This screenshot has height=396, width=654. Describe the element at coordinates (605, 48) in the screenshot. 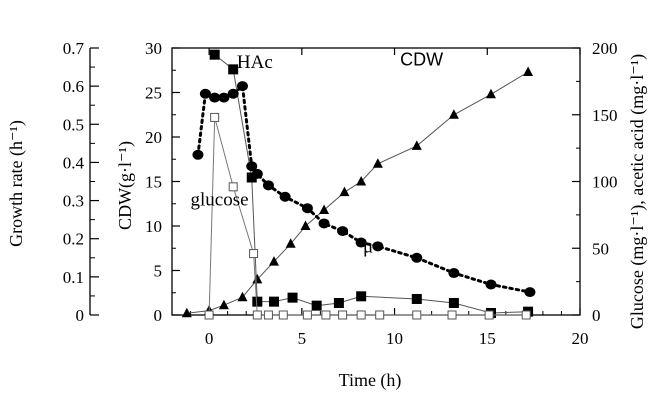

I see `conc-tick-label: 200` at that location.